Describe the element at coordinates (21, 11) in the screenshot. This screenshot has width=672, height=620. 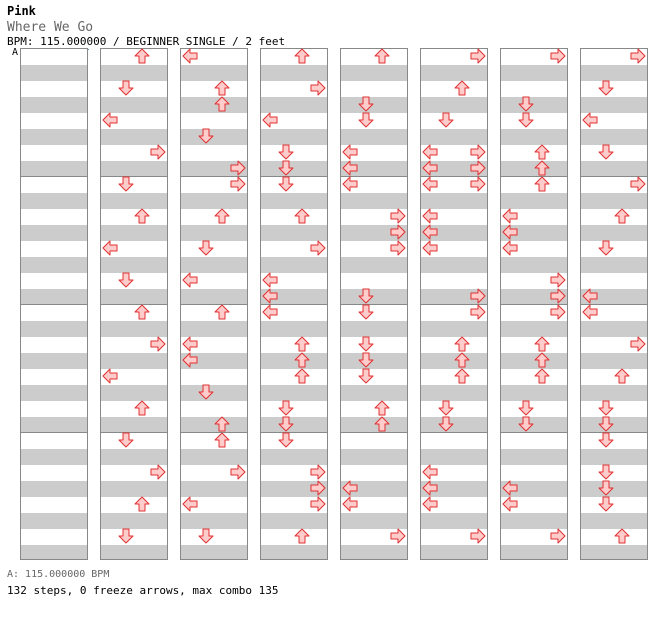
I see `song-artist: Pink` at that location.